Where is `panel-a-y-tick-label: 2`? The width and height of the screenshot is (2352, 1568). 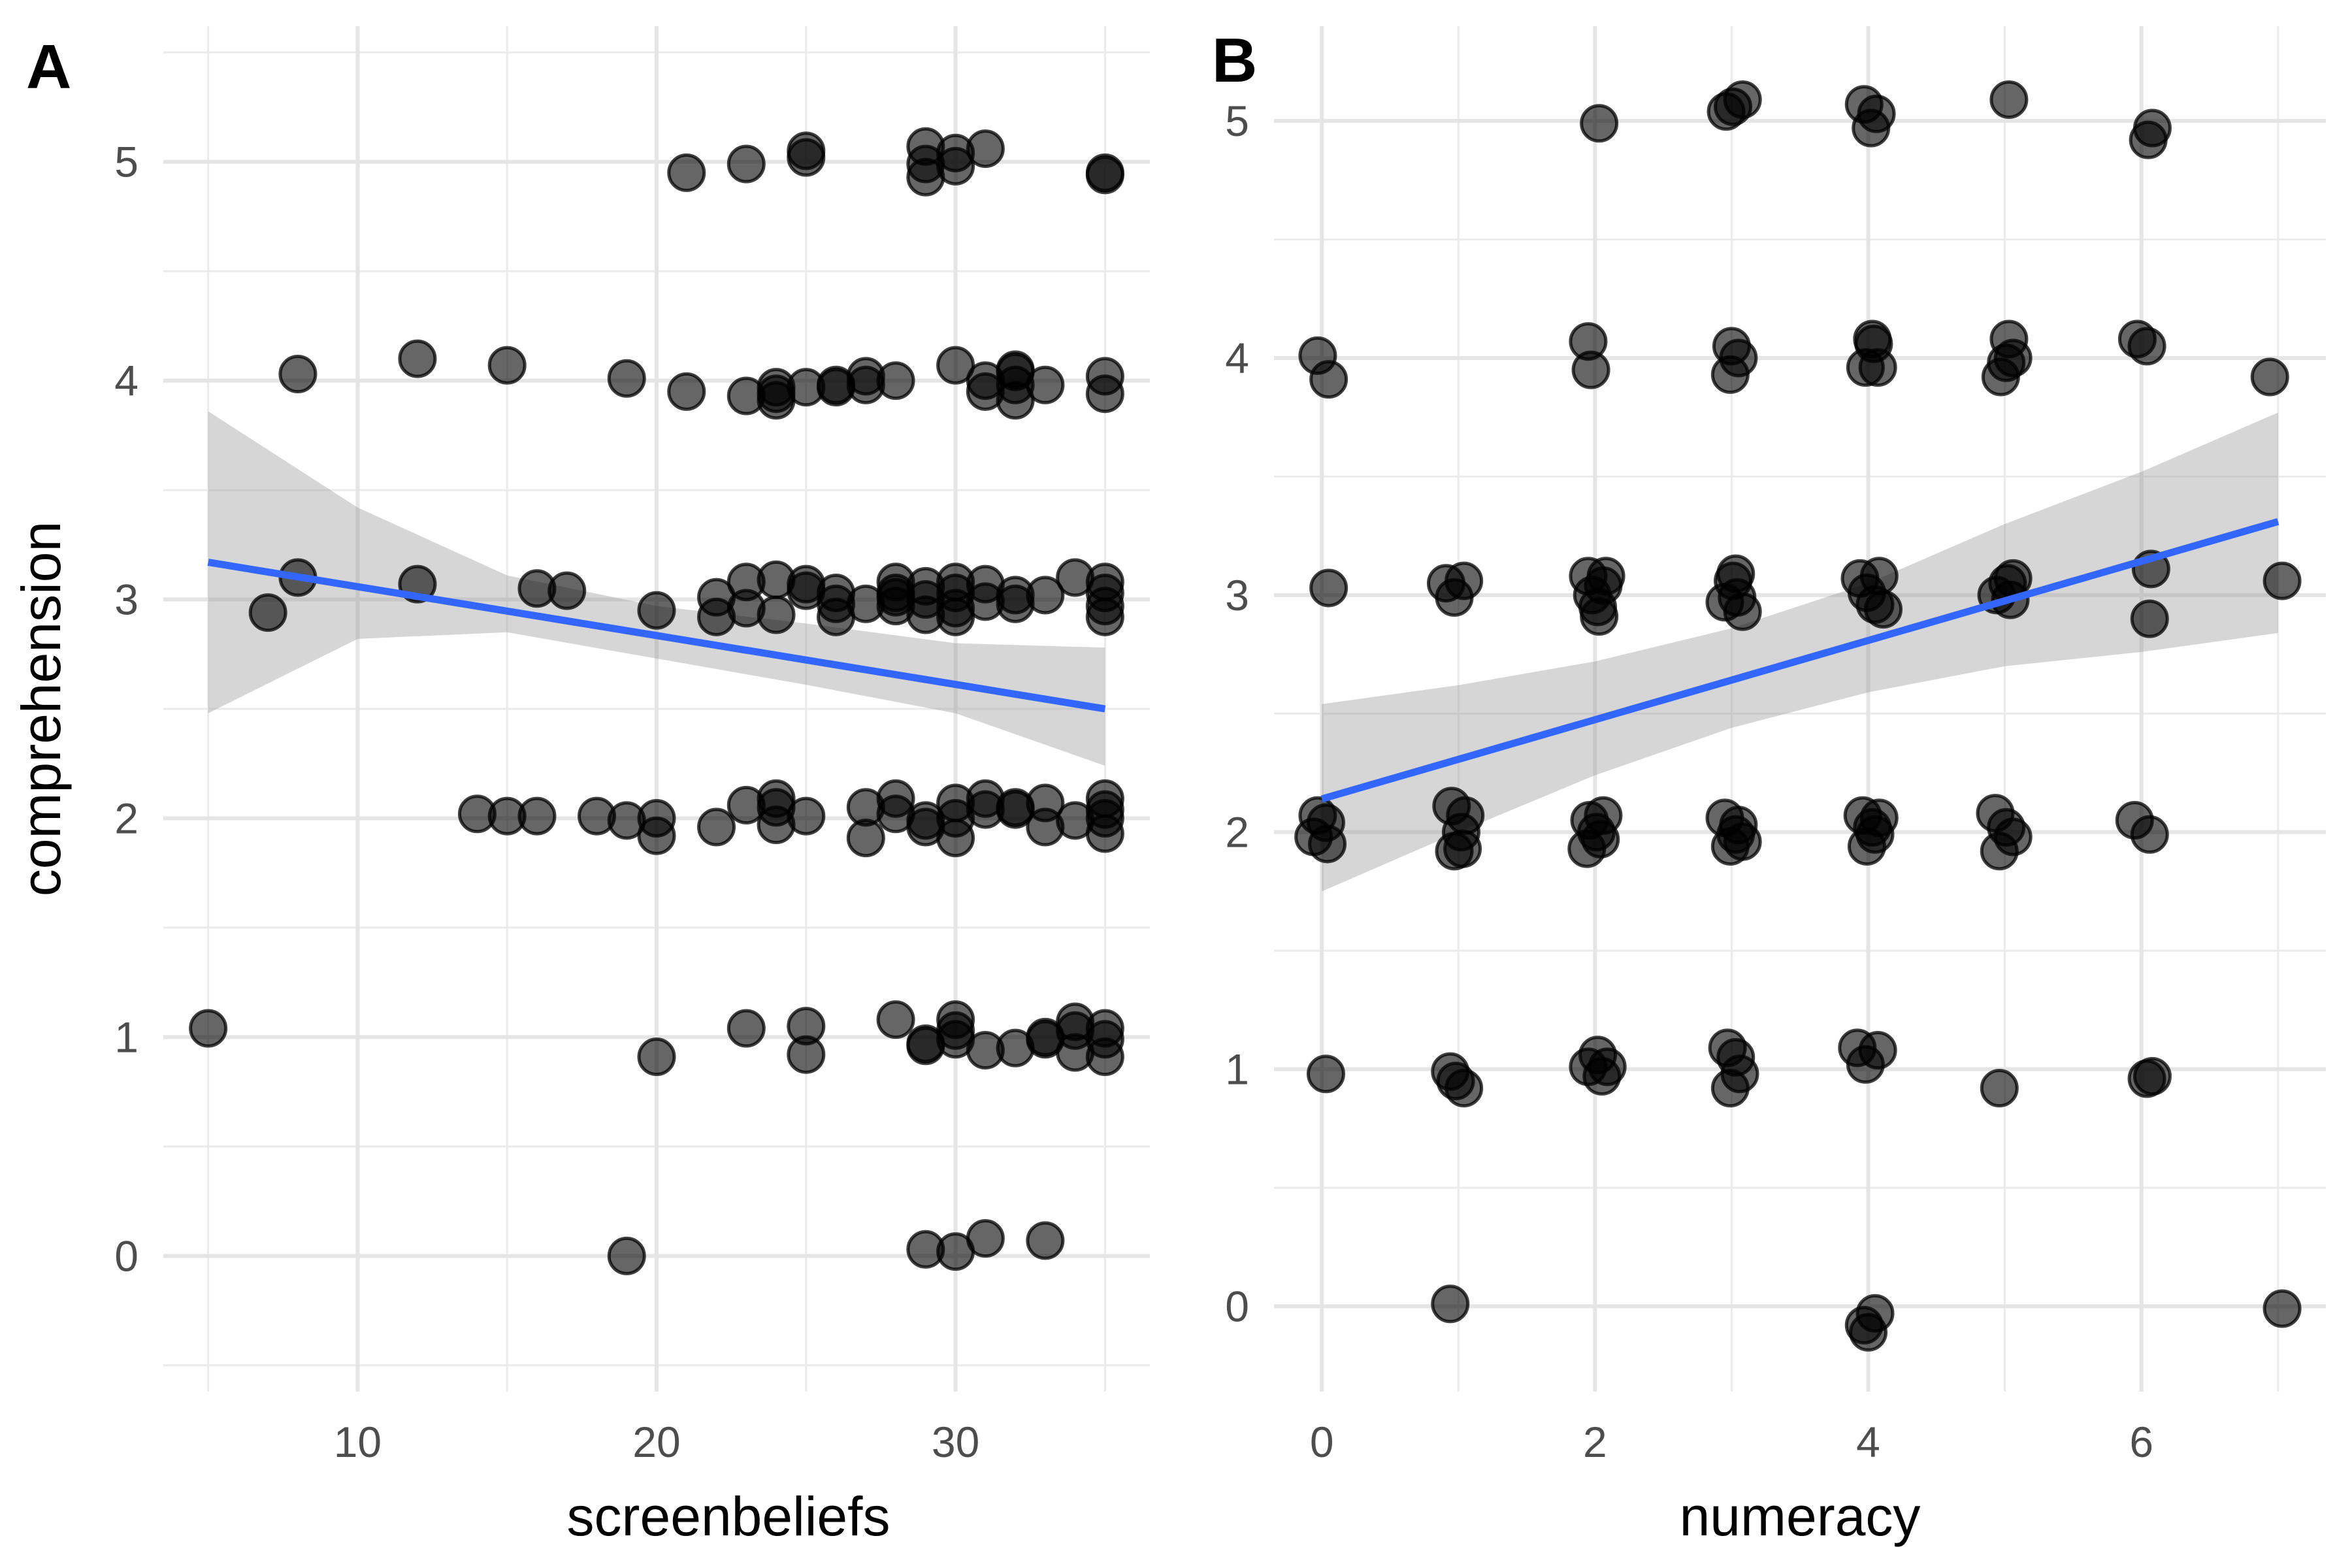 panel-a-y-tick-label: 2 is located at coordinates (126, 818).